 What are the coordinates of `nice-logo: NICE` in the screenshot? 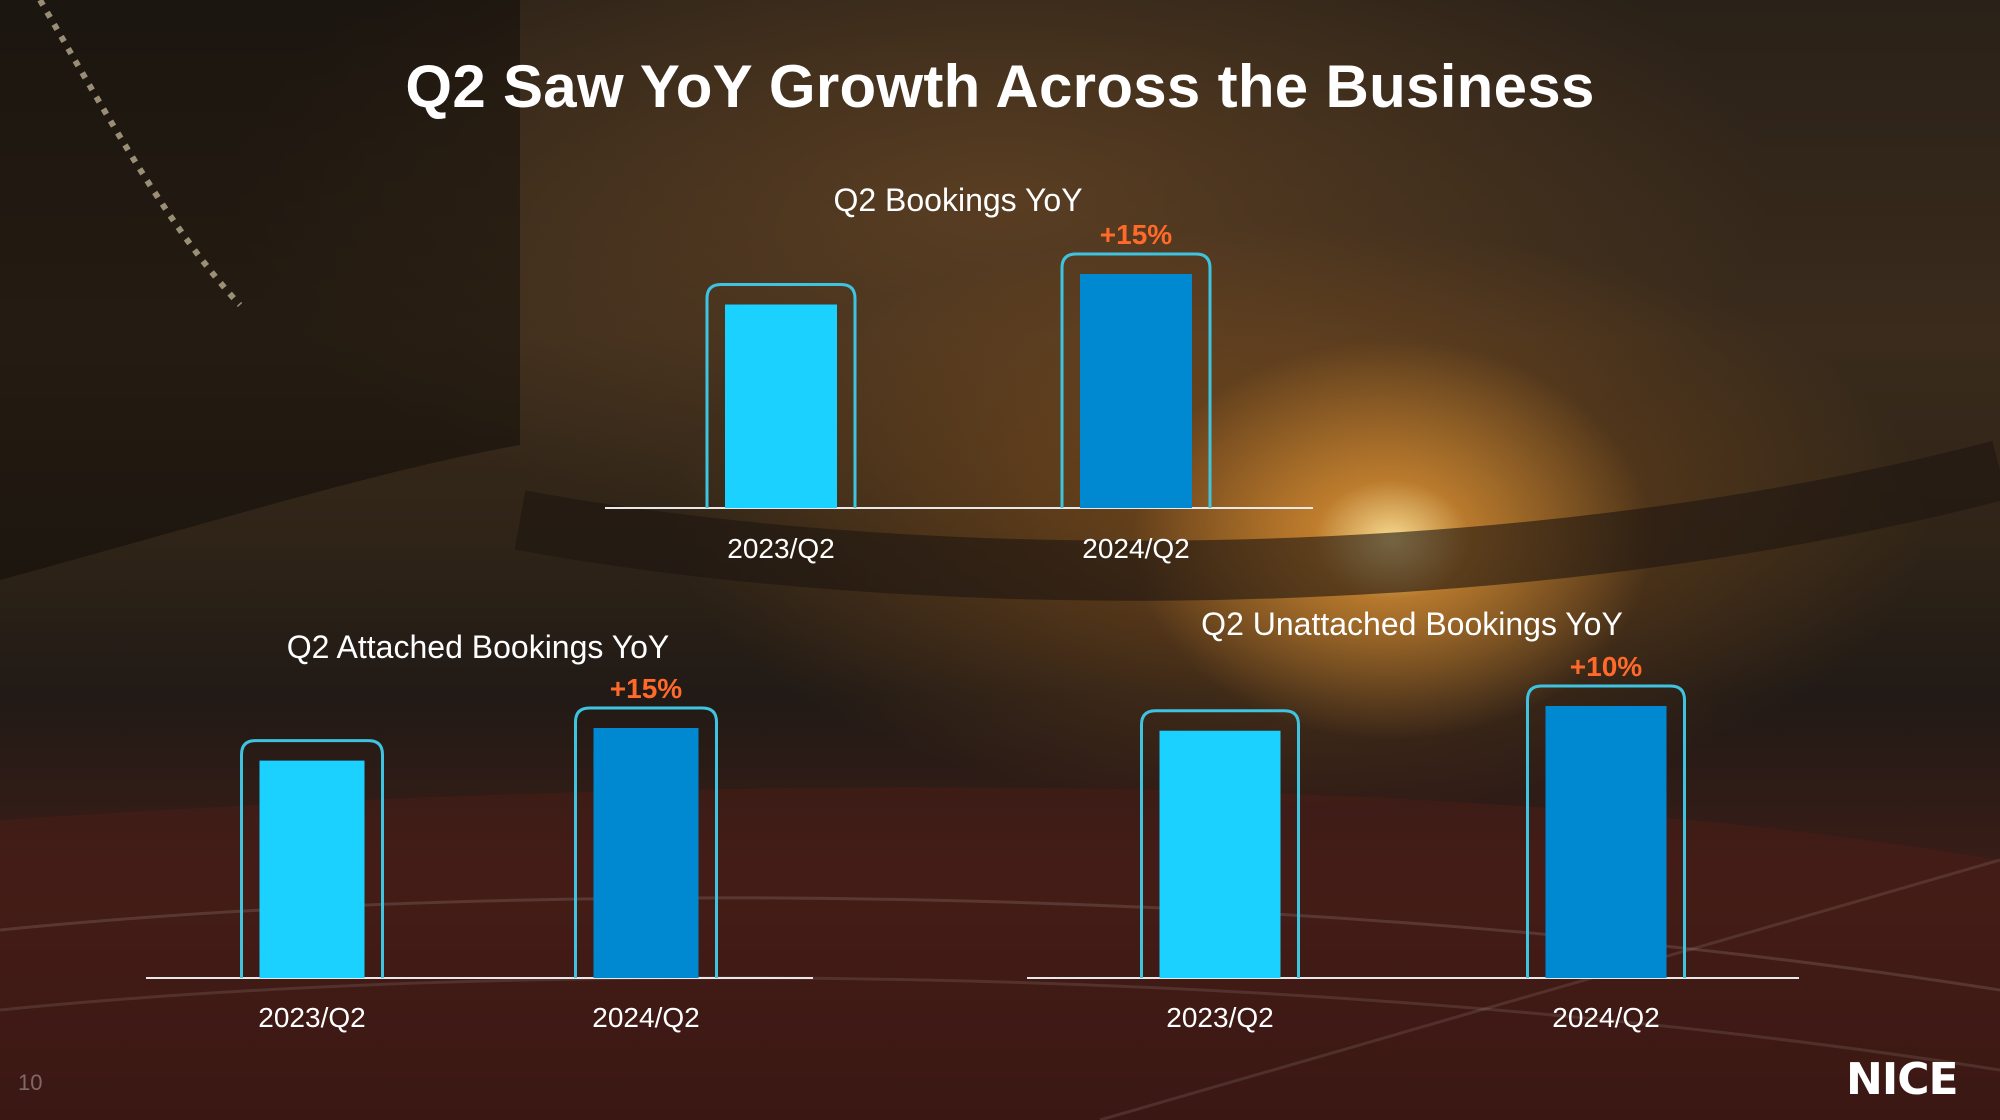 It's located at (1902, 1079).